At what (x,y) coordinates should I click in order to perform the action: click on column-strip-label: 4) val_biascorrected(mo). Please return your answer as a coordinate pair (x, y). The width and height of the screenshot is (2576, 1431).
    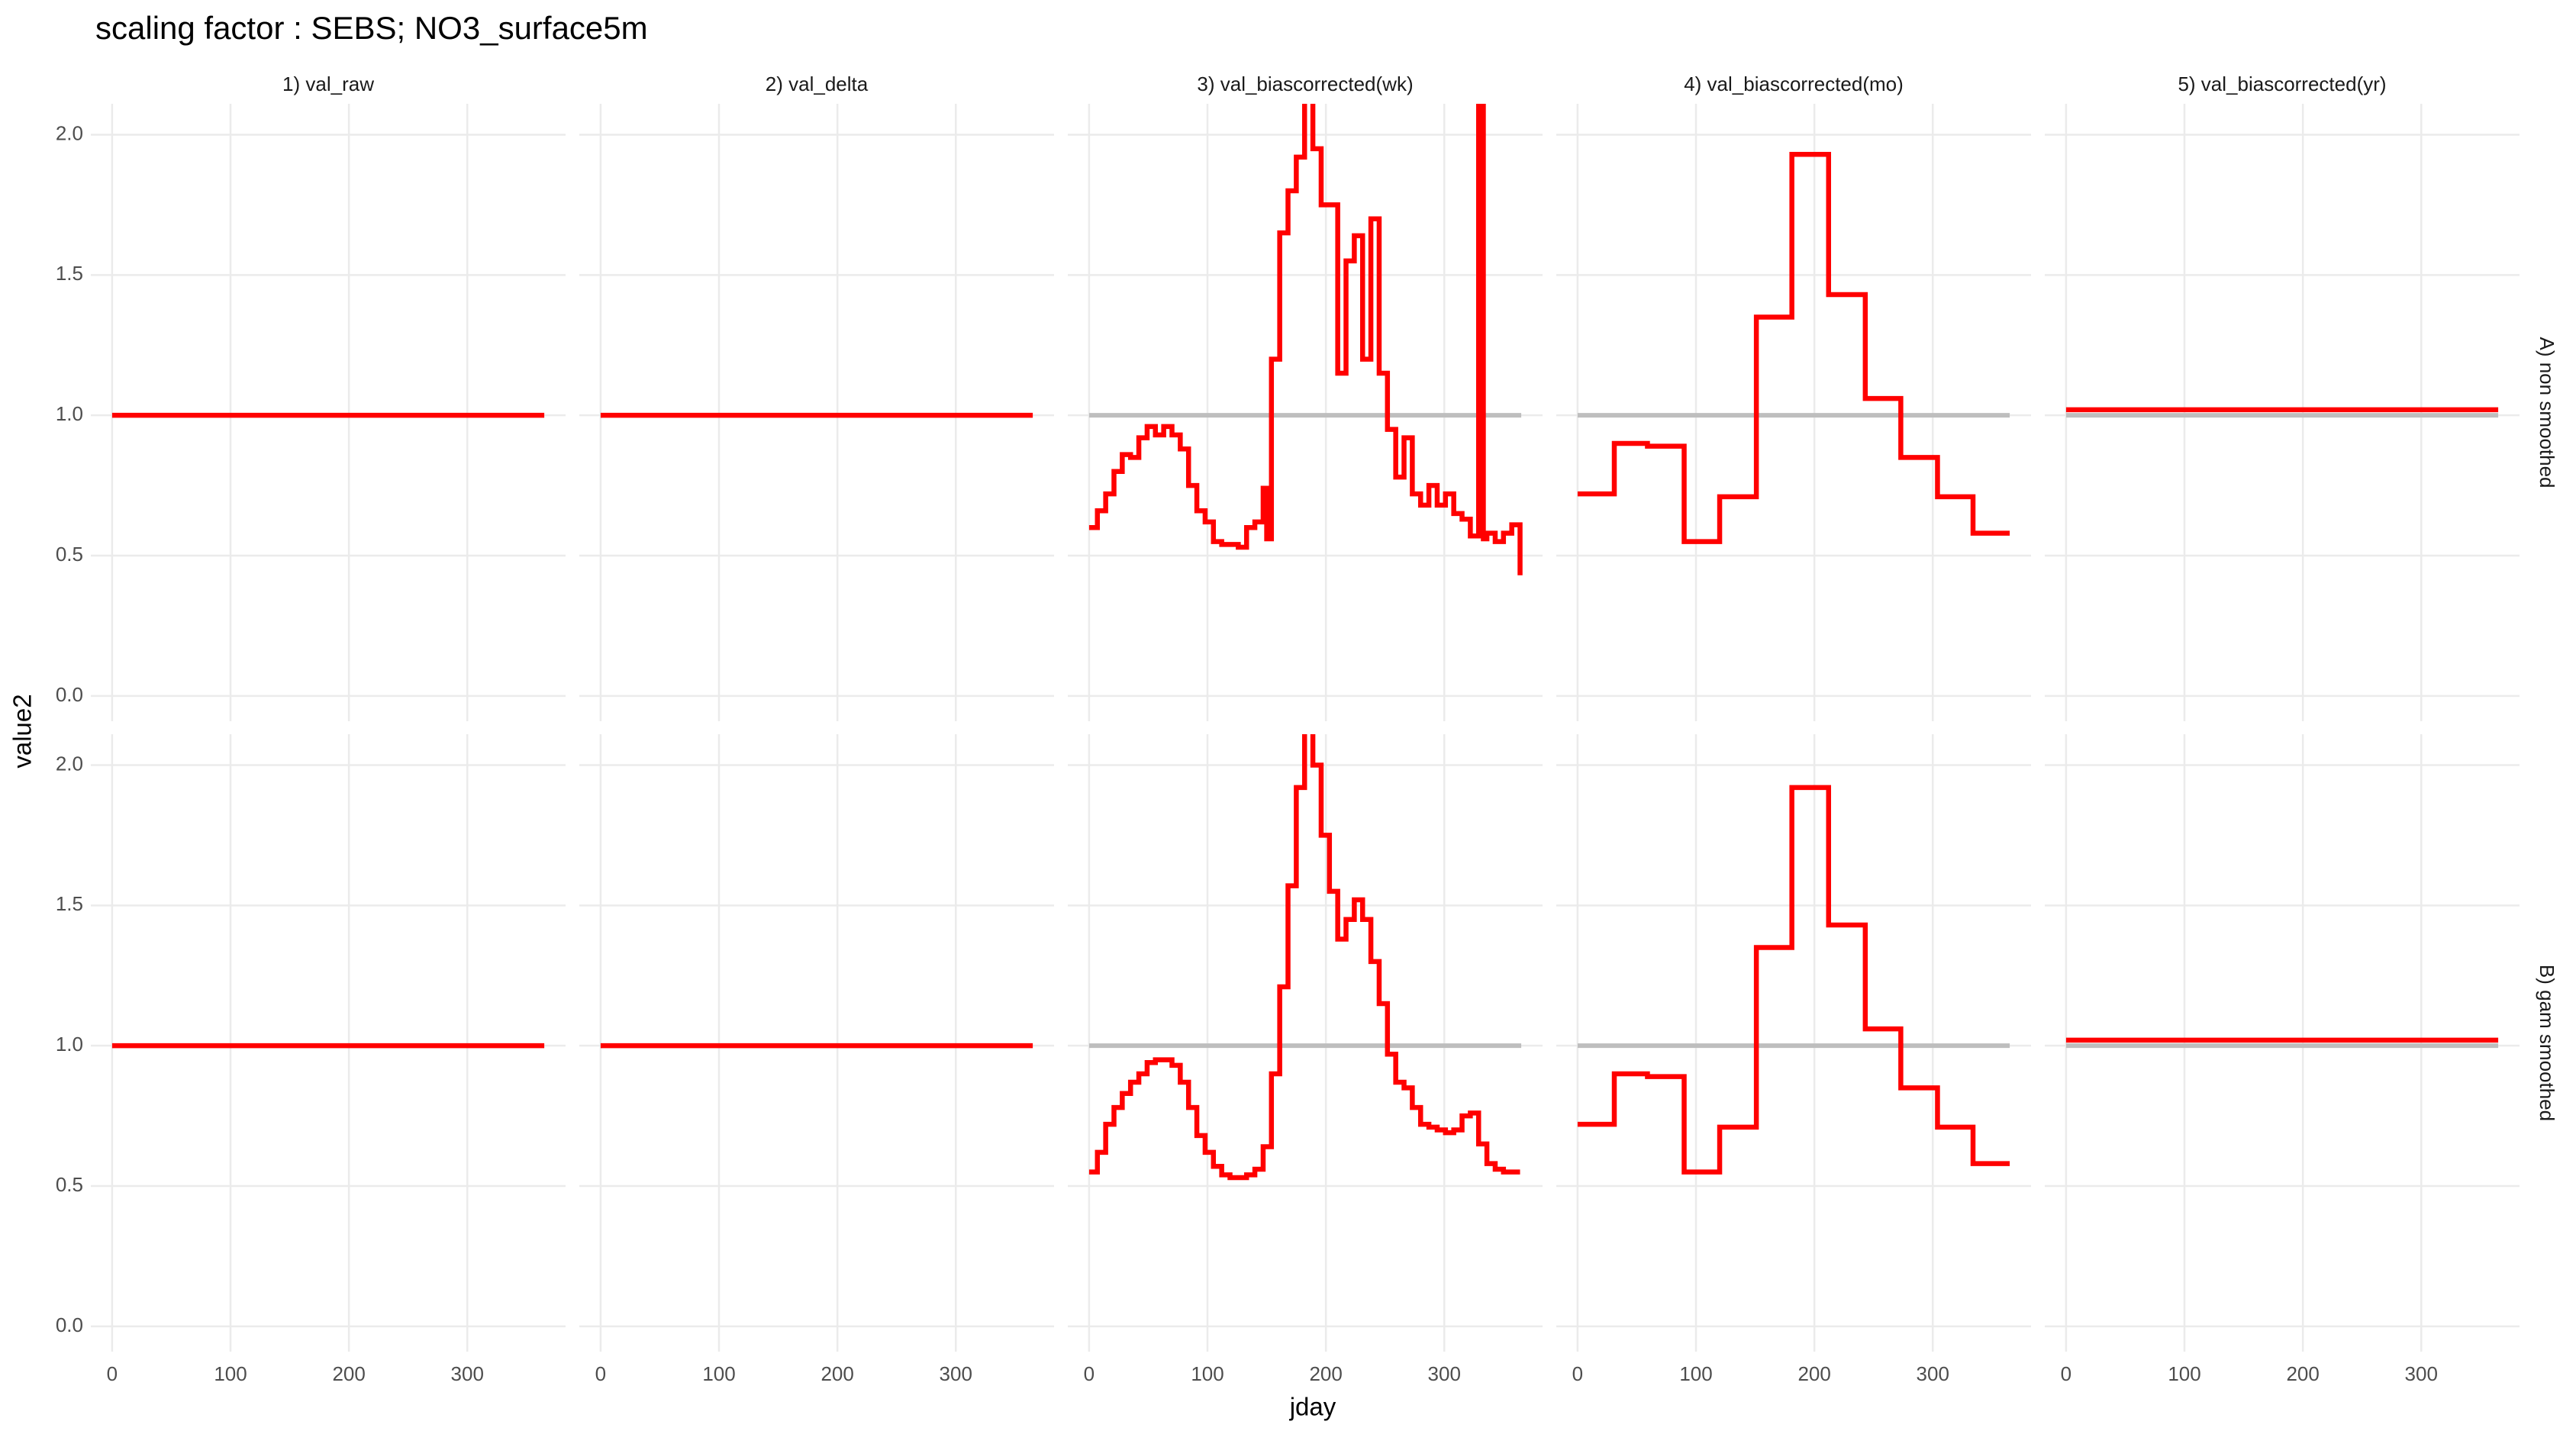
    Looking at the image, I should click on (1794, 84).